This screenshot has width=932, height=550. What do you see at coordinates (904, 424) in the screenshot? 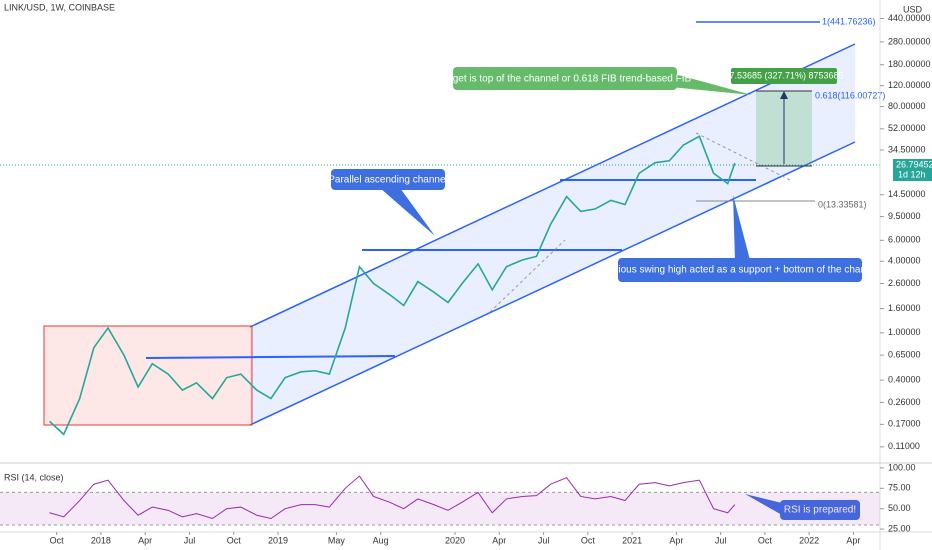
I see `y-tick-label: 0.17000` at bounding box center [904, 424].